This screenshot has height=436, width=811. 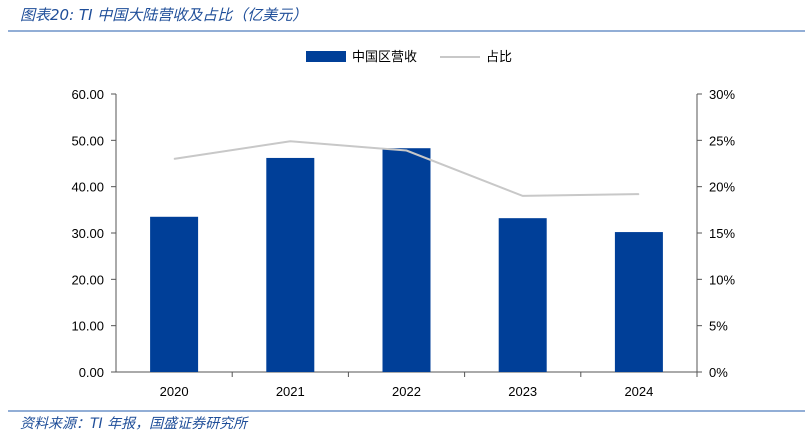 I want to click on x-tick-label: 2023, so click(x=522, y=391).